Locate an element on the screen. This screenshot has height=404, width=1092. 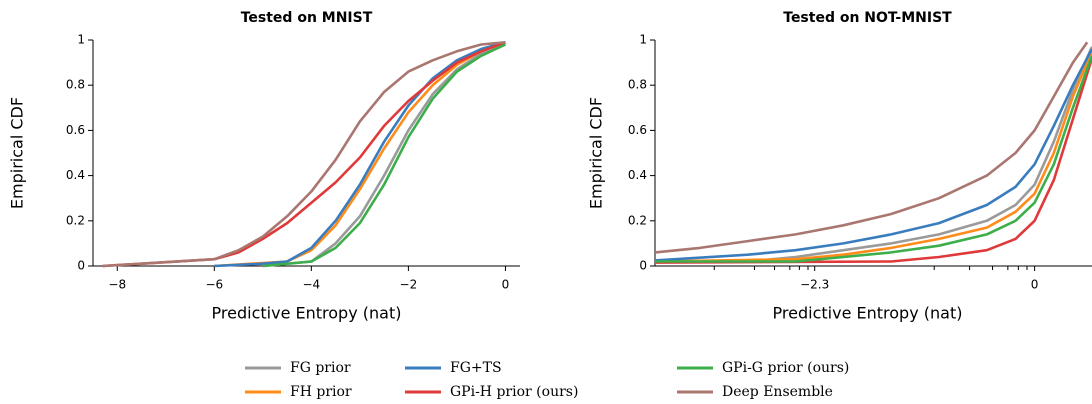
legend-label: FG+TS is located at coordinates (476, 368).